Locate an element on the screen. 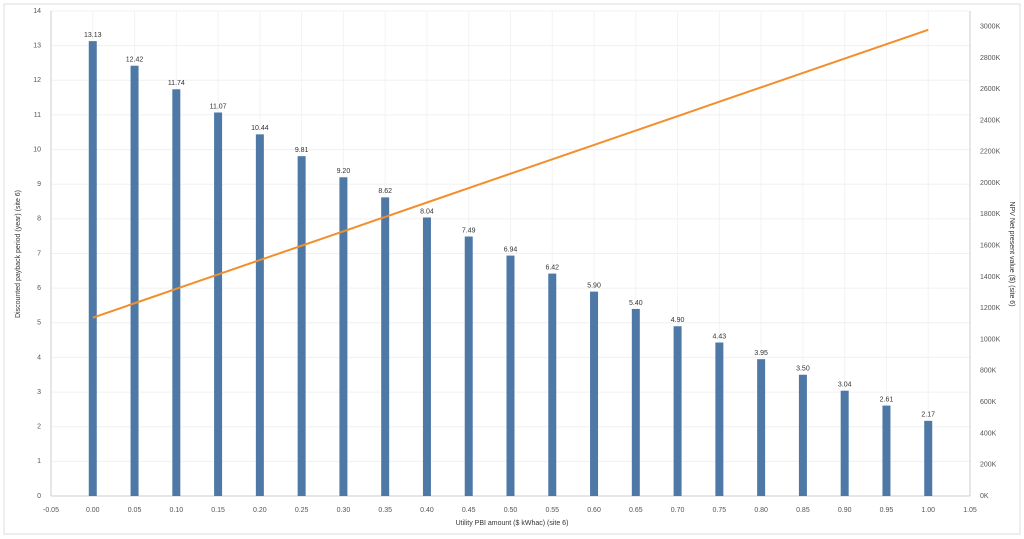  x-tick-label: 0.35 is located at coordinates (385, 510).